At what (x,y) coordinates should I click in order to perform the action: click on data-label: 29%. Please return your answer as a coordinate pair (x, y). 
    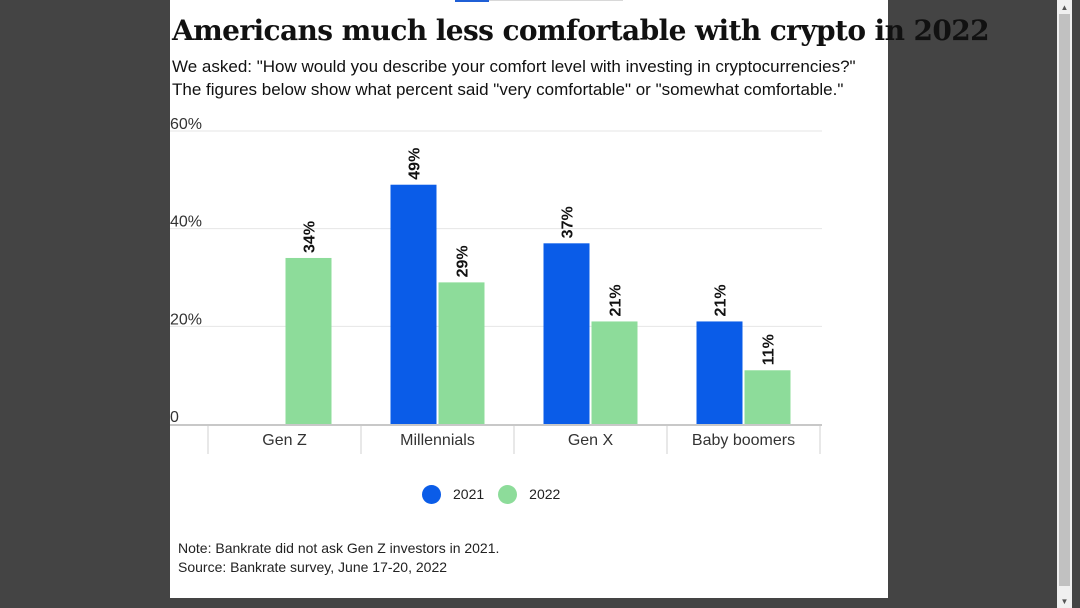
    Looking at the image, I should click on (463, 261).